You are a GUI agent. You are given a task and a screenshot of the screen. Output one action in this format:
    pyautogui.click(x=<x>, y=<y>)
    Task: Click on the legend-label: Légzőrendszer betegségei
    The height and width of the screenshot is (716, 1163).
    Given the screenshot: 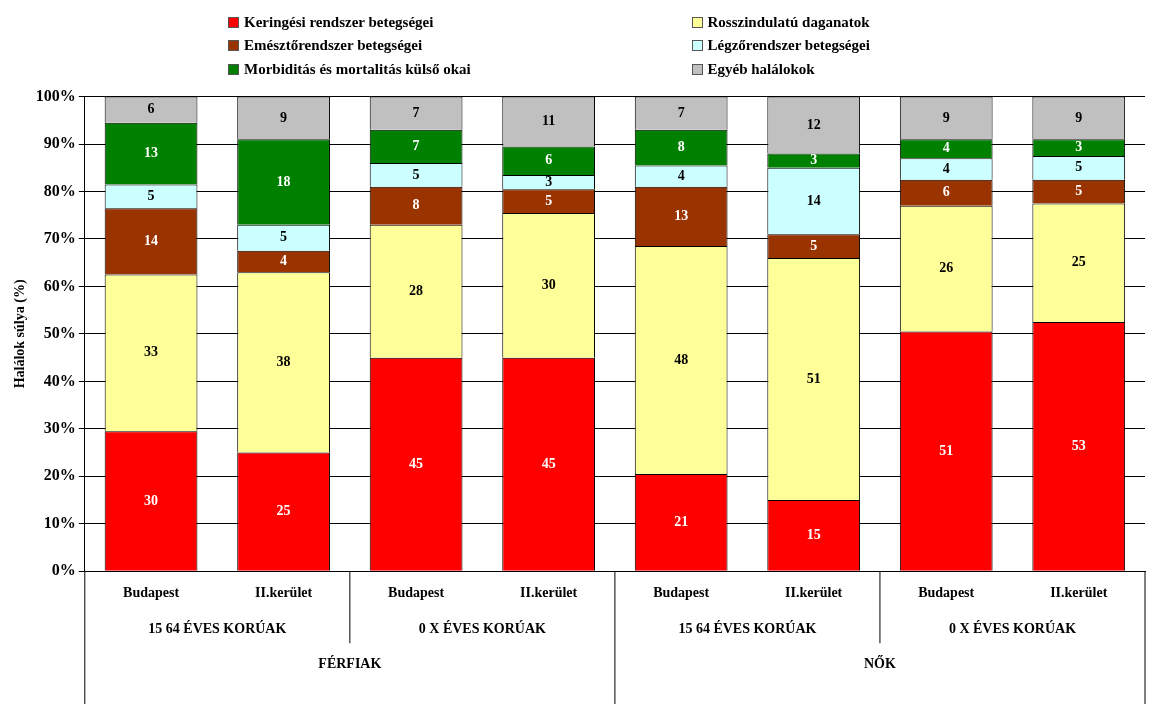 What is the action you would take?
    pyautogui.click(x=788, y=46)
    